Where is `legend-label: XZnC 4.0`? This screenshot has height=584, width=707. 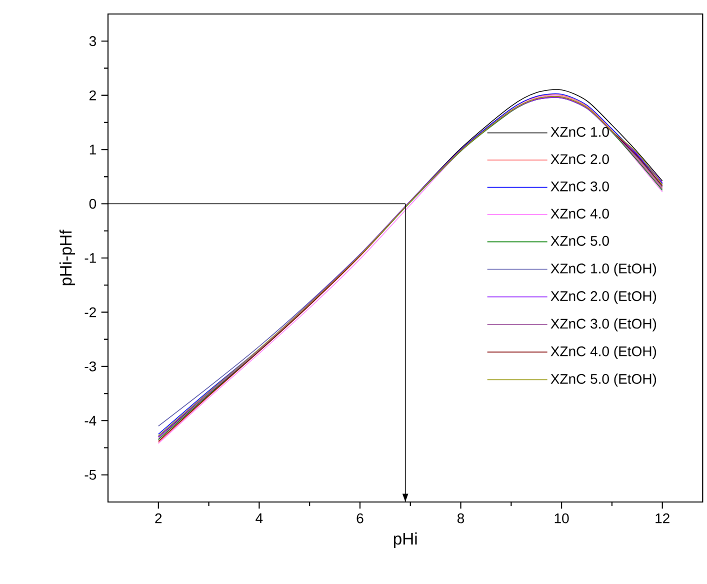 legend-label: XZnC 4.0 is located at coordinates (579, 213).